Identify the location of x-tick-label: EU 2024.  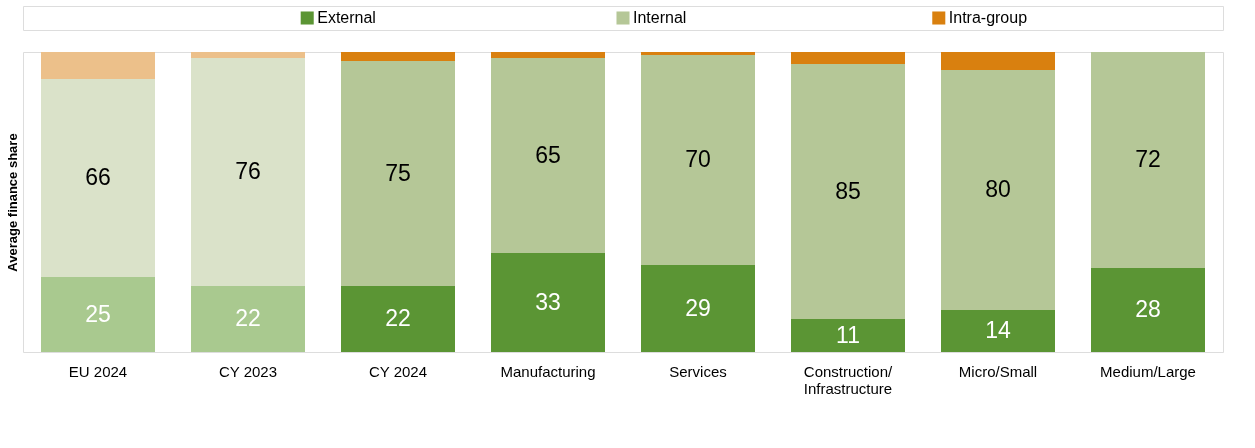
(98, 371).